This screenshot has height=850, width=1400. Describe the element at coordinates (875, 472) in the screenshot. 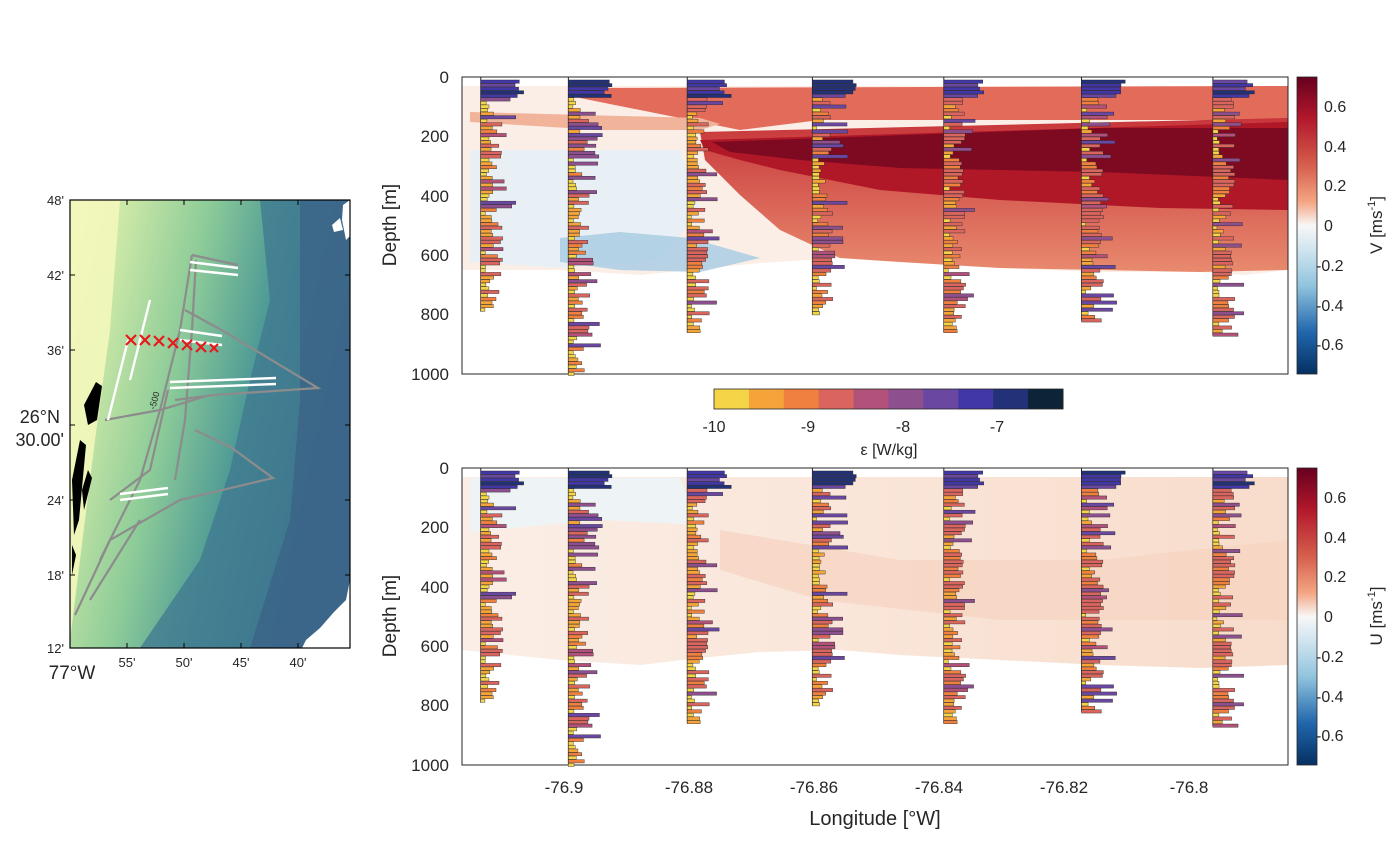

I see `u-missing-top` at that location.